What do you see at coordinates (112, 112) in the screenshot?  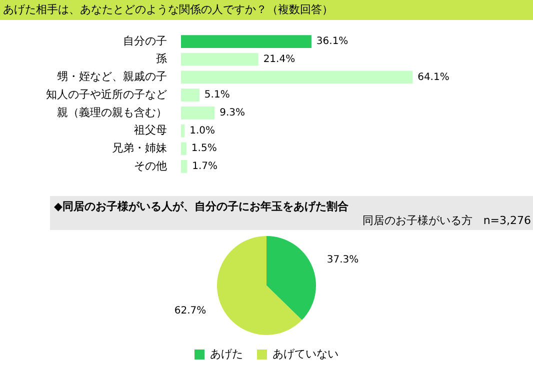 I see `y-tick-label: 親（義理の親も含む）` at bounding box center [112, 112].